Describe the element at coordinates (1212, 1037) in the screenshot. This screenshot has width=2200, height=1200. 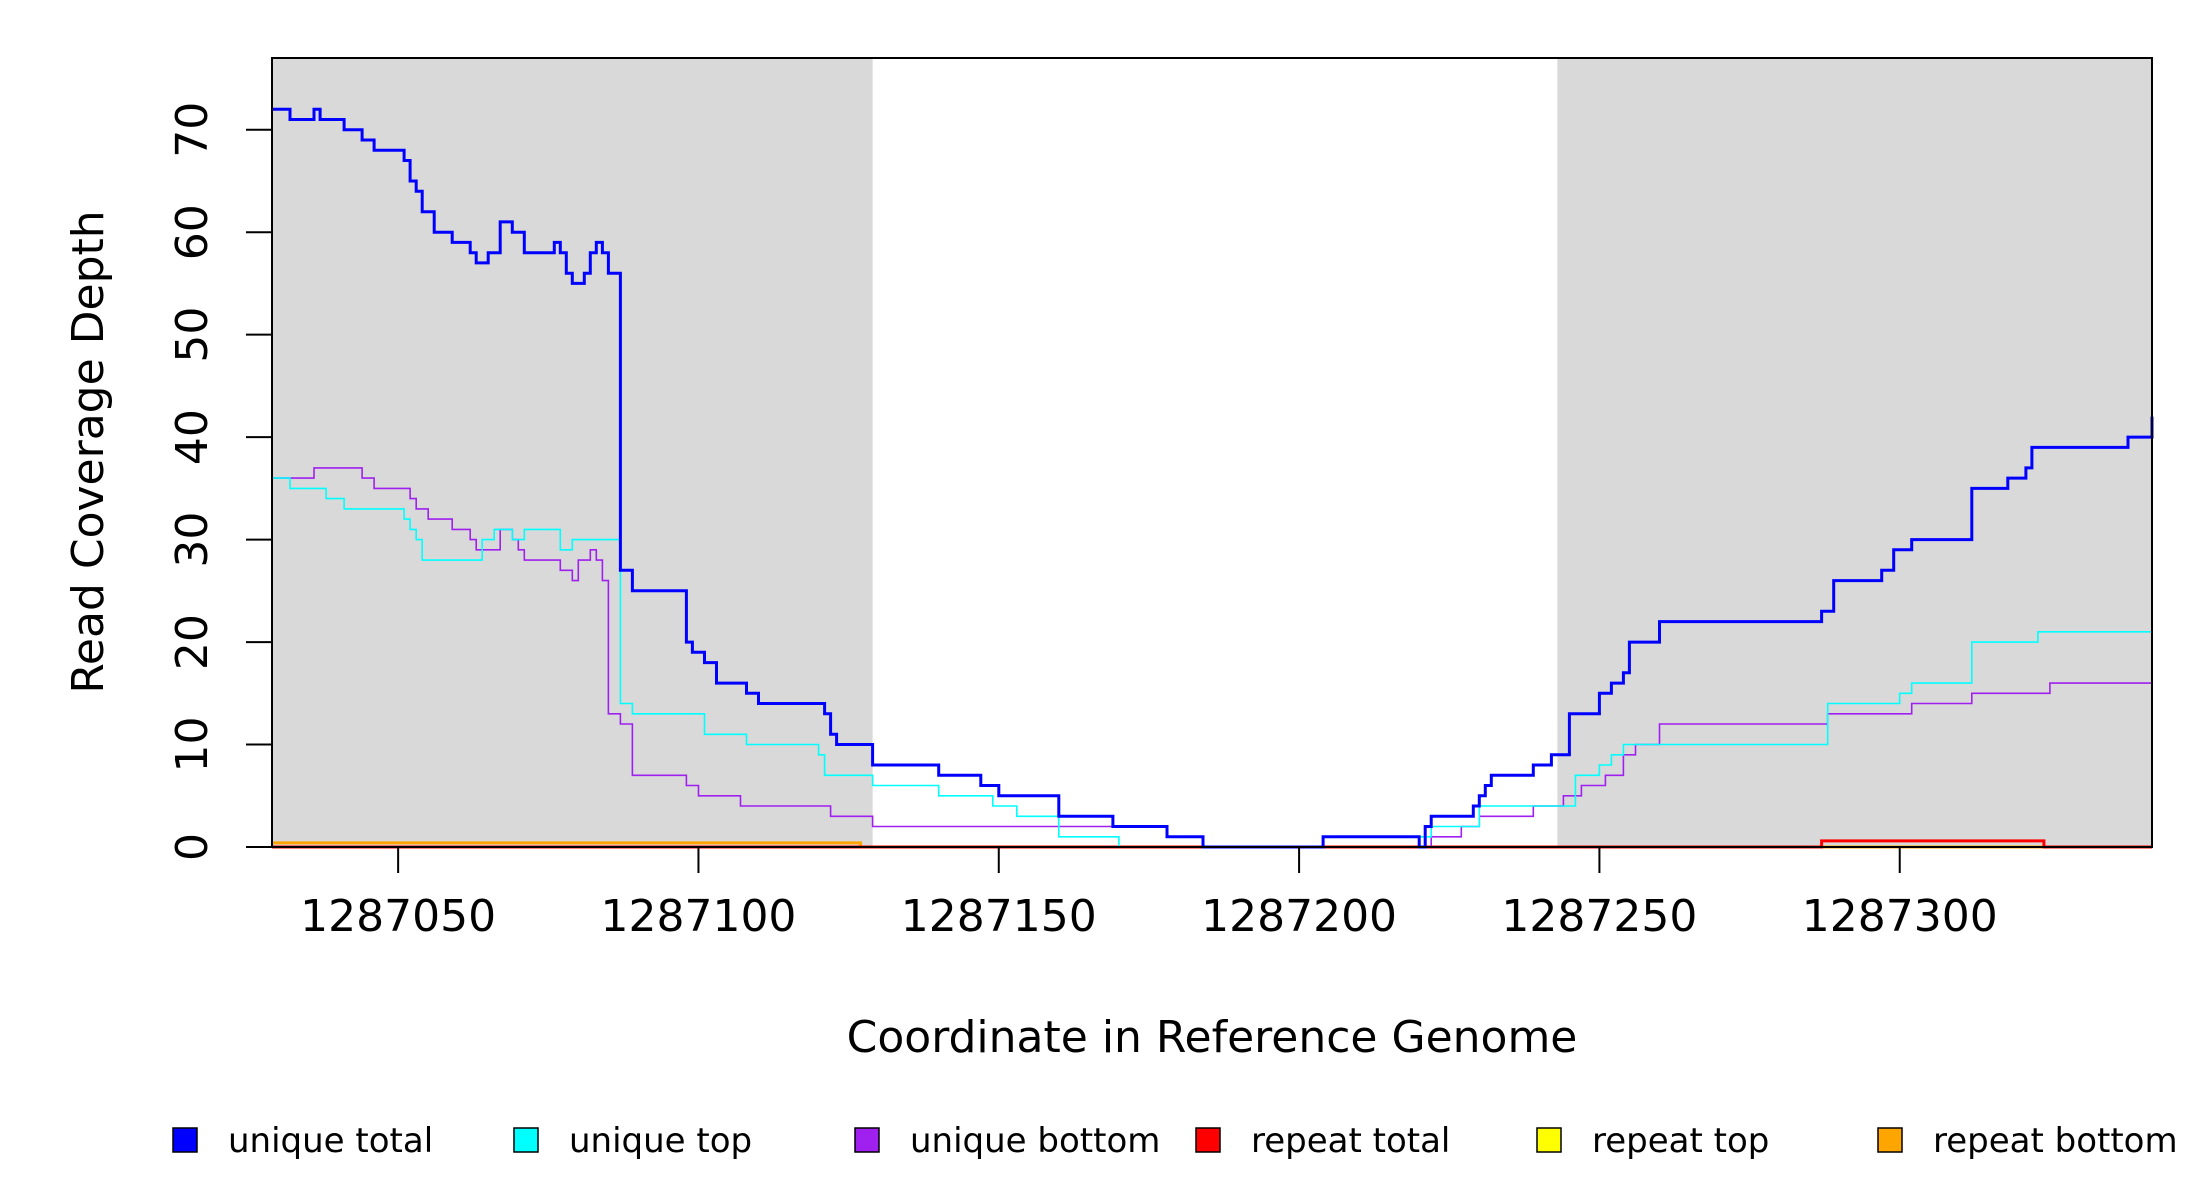
I see `x-axis-title: Coordinate in Reference Genome` at that location.